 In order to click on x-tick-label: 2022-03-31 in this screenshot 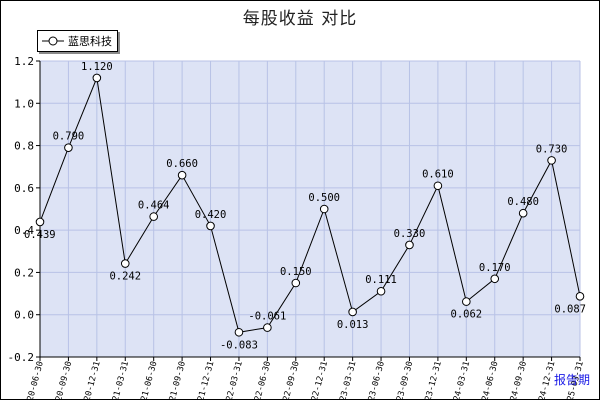, I will do `click(233, 380)`.